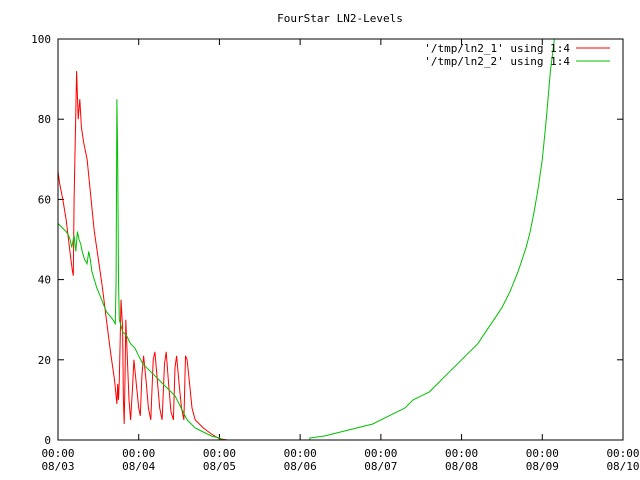 The image size is (640, 480). I want to click on y-tick-label: 100, so click(41, 39).